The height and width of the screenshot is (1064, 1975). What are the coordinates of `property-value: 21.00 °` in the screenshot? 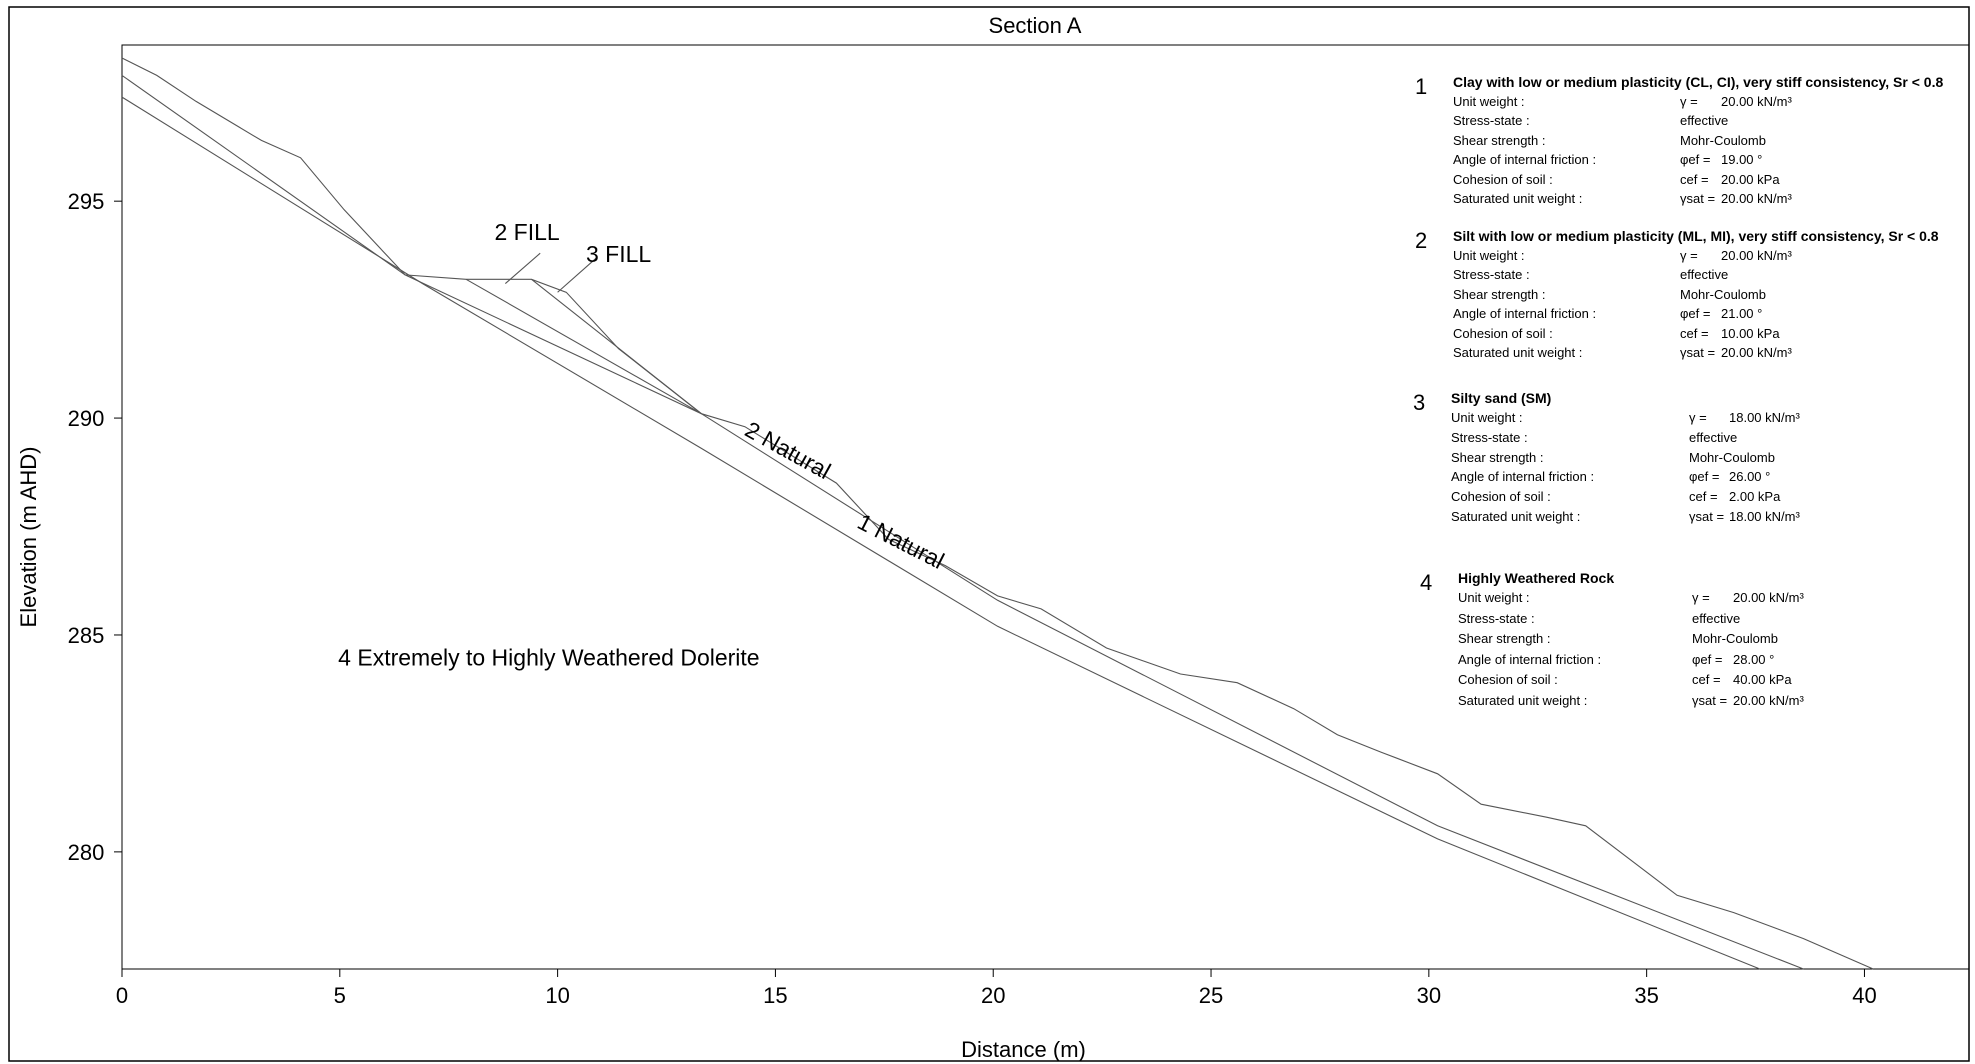 It's located at (1742, 314).